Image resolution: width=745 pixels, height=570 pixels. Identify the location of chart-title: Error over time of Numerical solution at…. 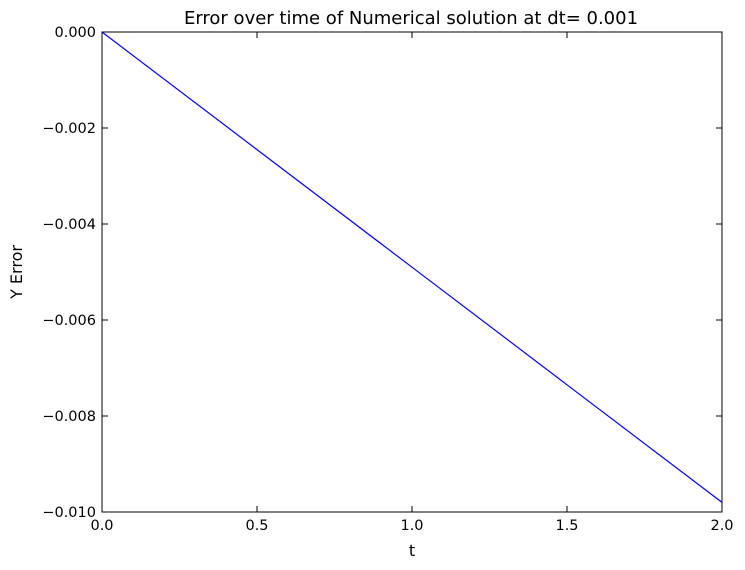
(411, 18).